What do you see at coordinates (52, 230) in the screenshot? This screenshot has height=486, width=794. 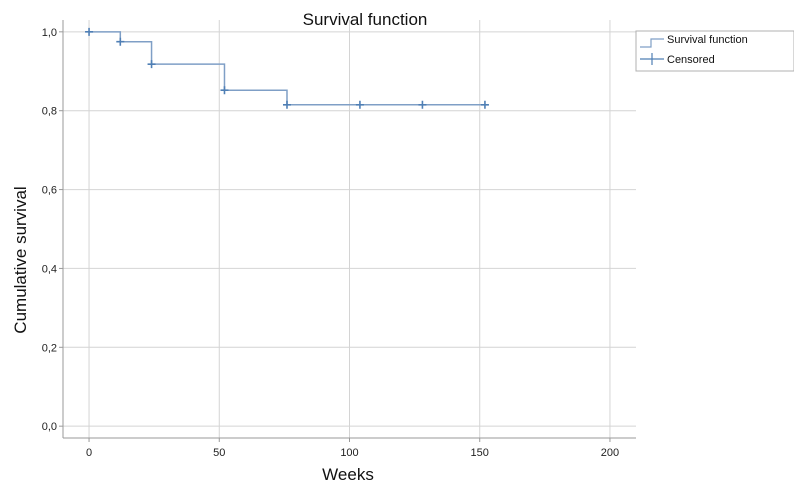 I see `y-axis-ticks: 0,0 0,2 0,4 0,6 0,8 1,0` at bounding box center [52, 230].